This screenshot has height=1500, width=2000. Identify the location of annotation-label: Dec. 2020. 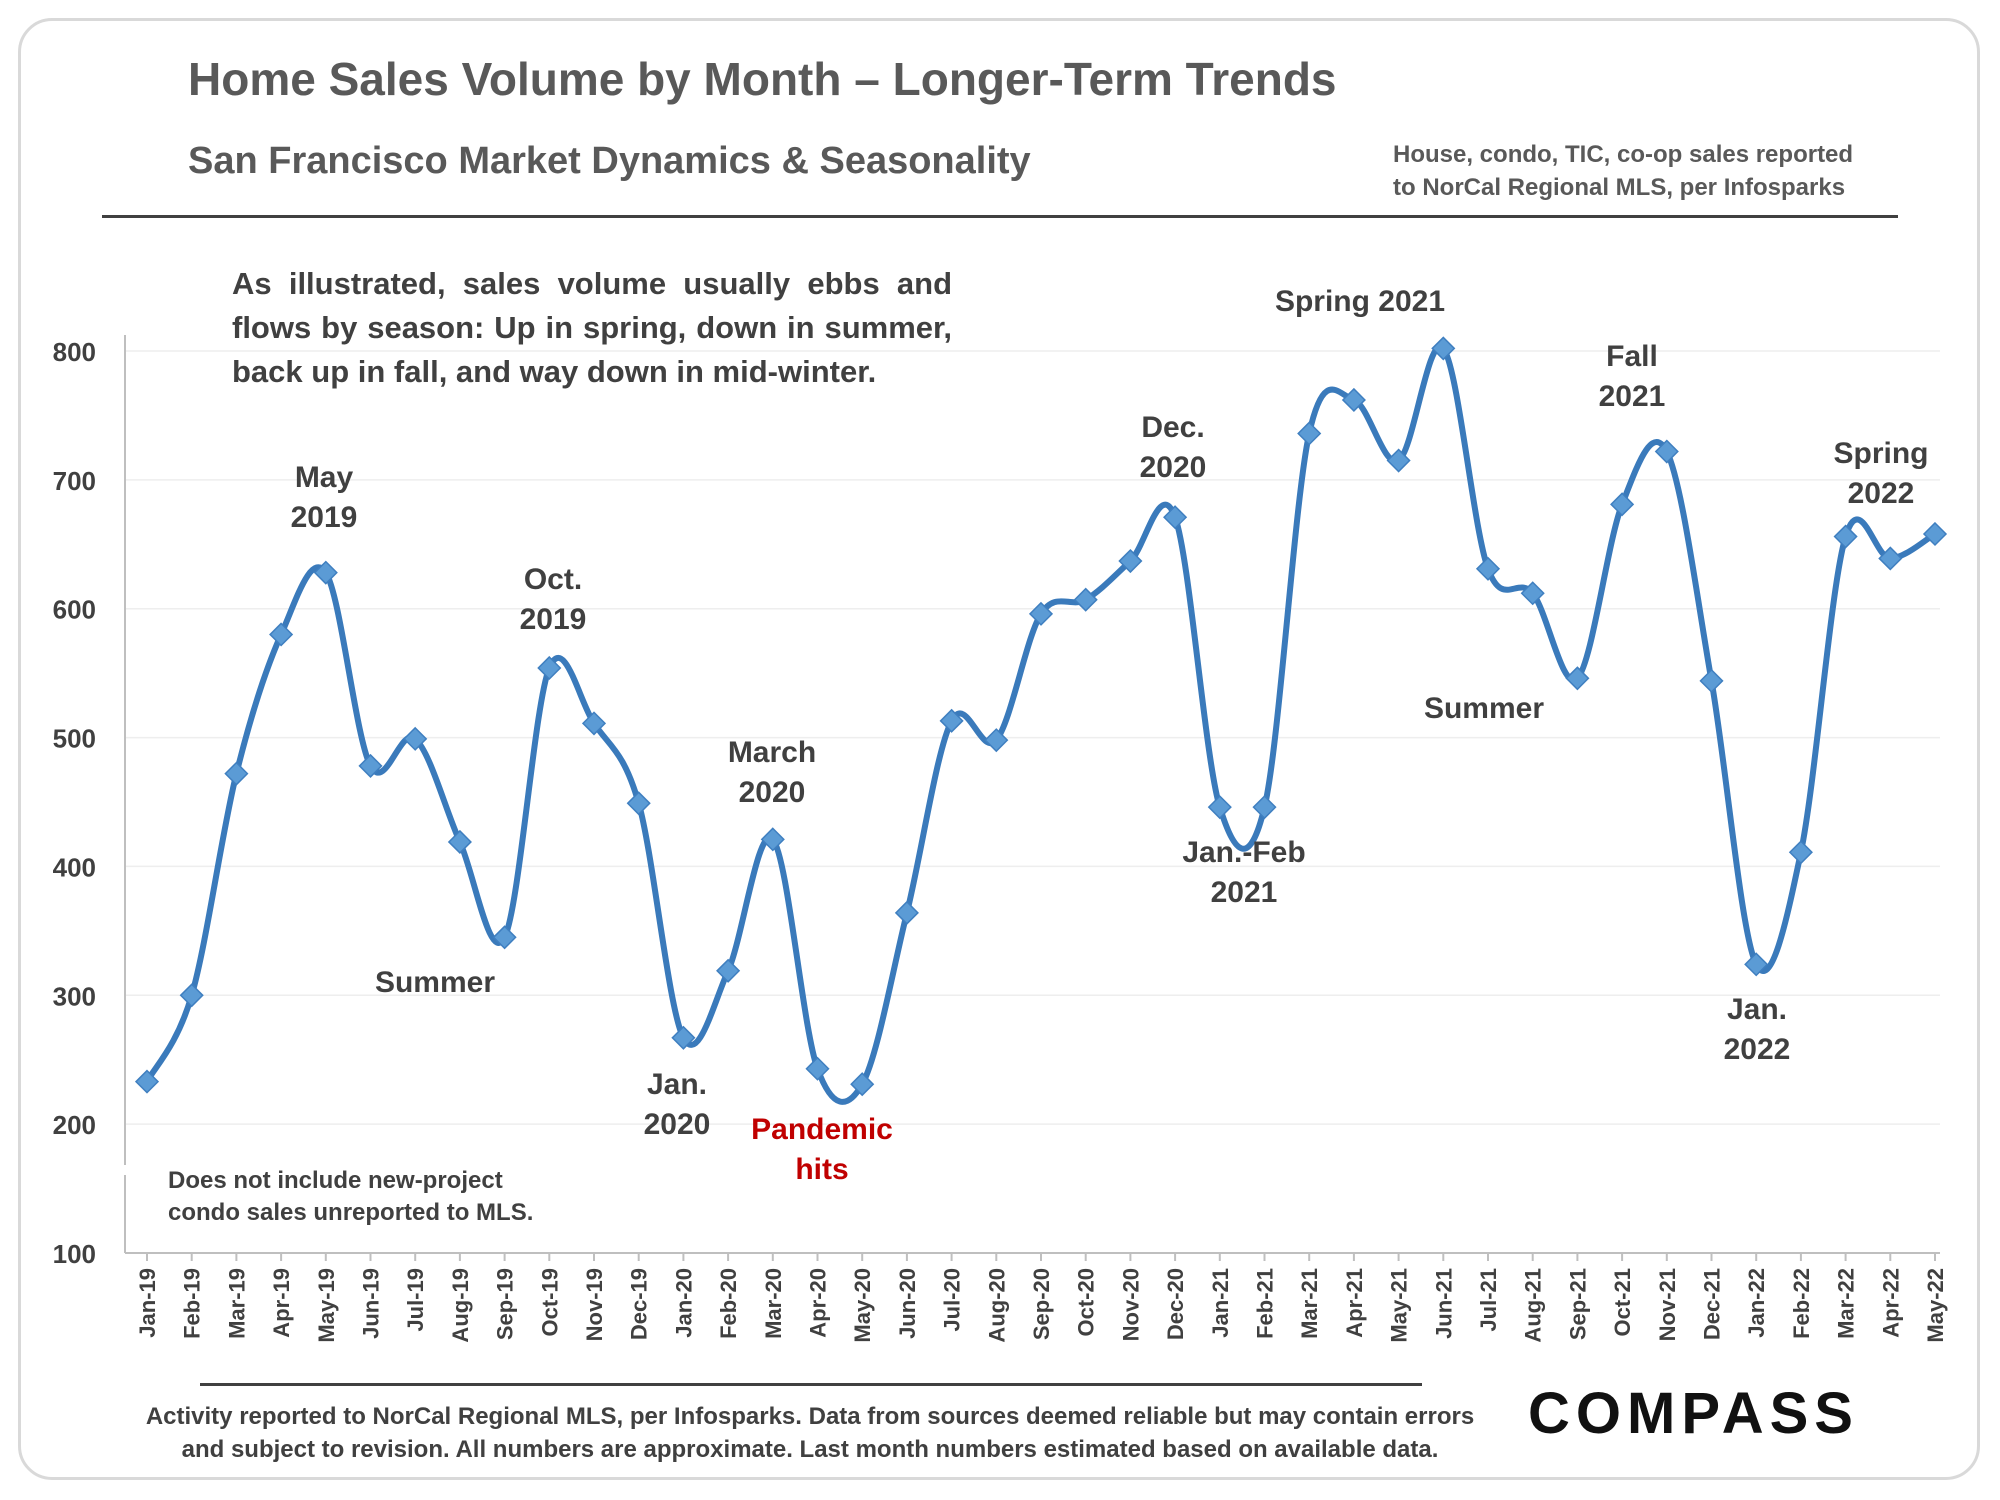
(1173, 447).